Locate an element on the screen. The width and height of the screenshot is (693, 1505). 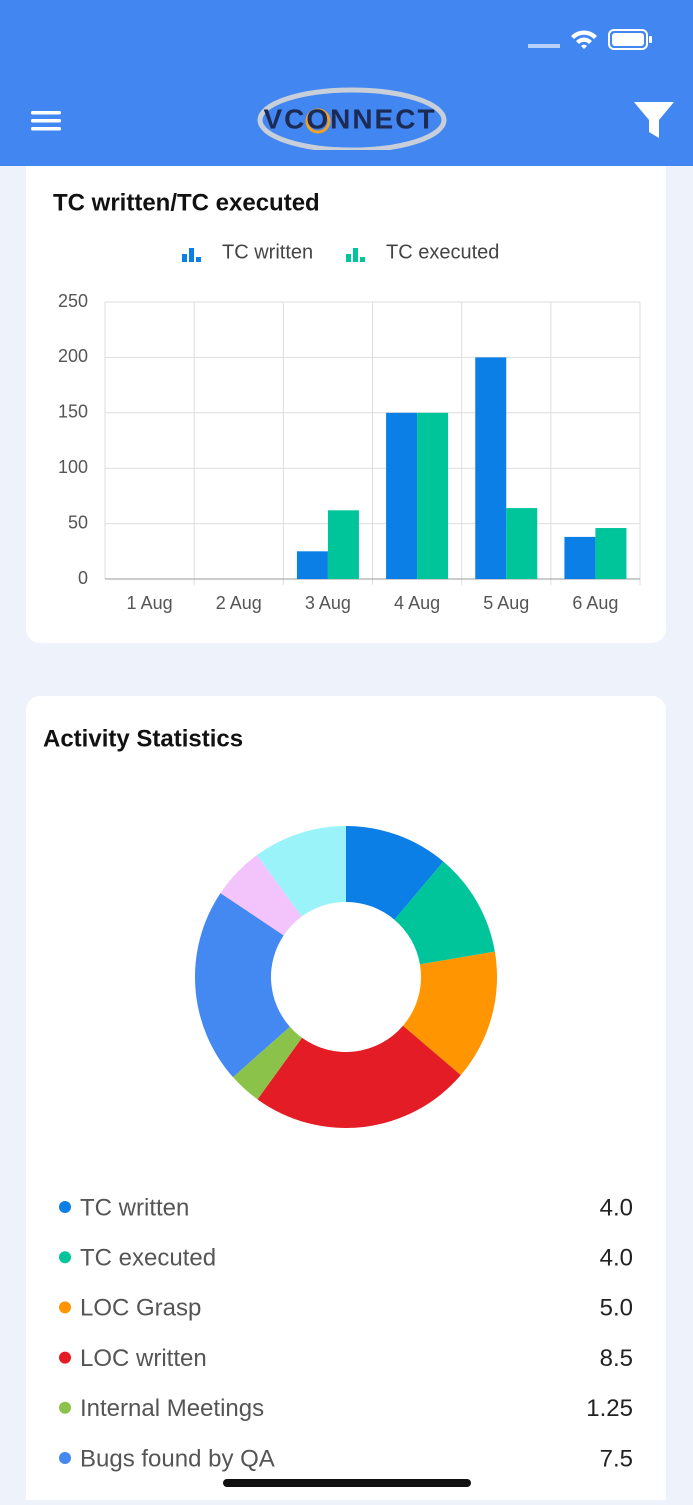
y-tick-label: 50 is located at coordinates (78, 522).